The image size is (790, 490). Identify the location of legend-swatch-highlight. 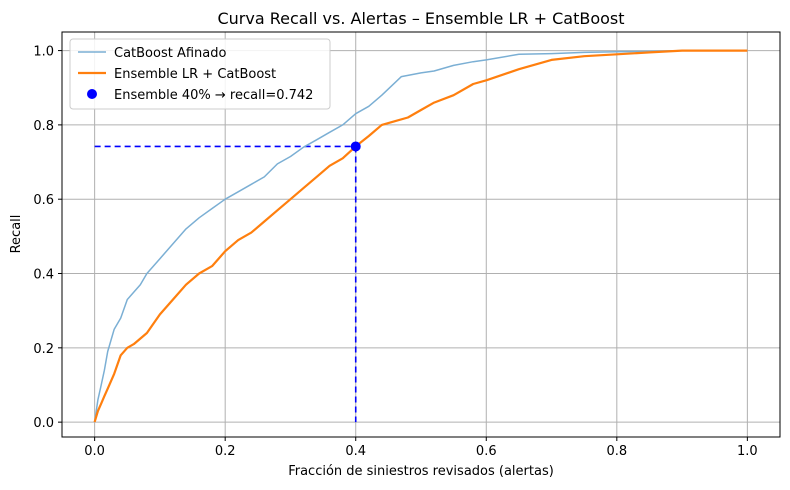
(92, 94).